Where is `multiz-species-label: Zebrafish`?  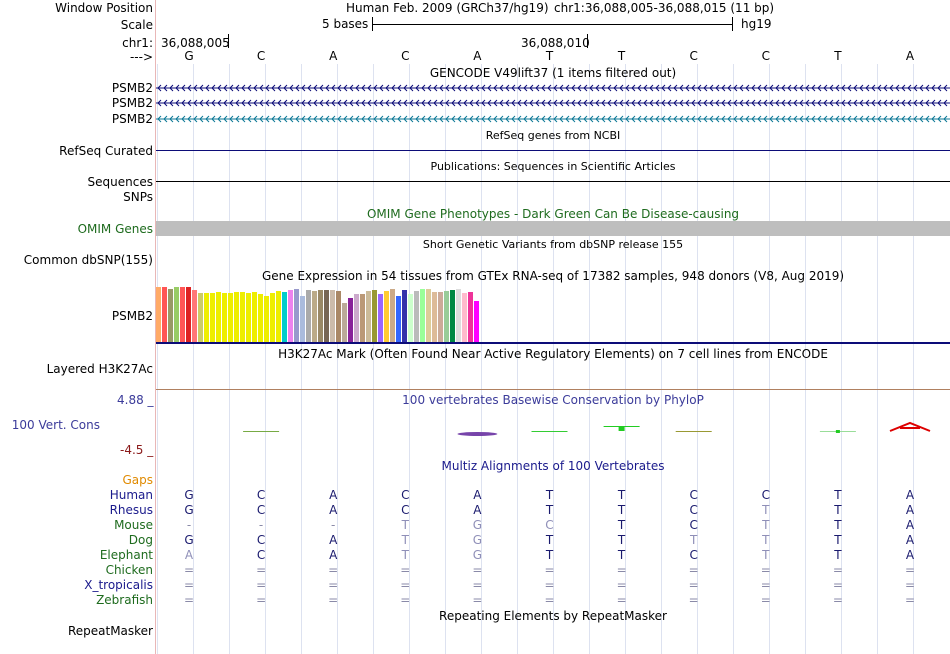
multiz-species-label: Zebrafish is located at coordinates (124, 600).